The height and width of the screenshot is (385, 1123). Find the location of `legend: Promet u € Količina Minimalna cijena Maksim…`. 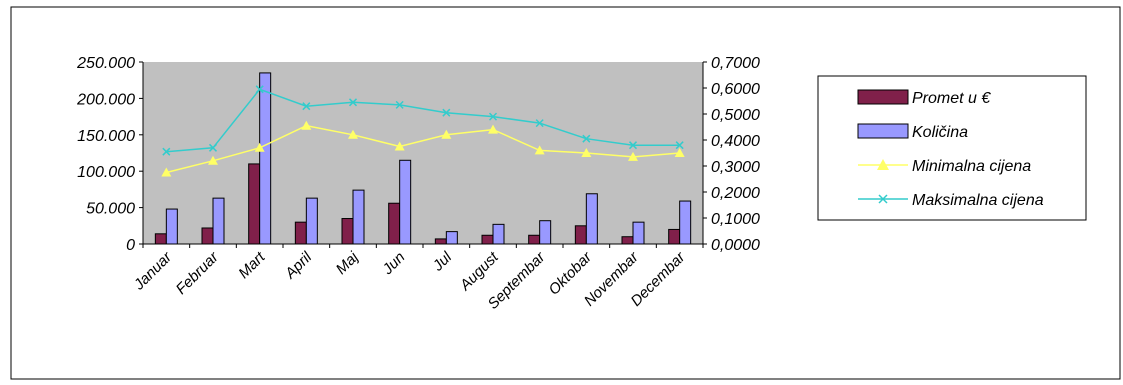

legend: Promet u € Količina Minimalna cijena Maksim… is located at coordinates (952, 148).